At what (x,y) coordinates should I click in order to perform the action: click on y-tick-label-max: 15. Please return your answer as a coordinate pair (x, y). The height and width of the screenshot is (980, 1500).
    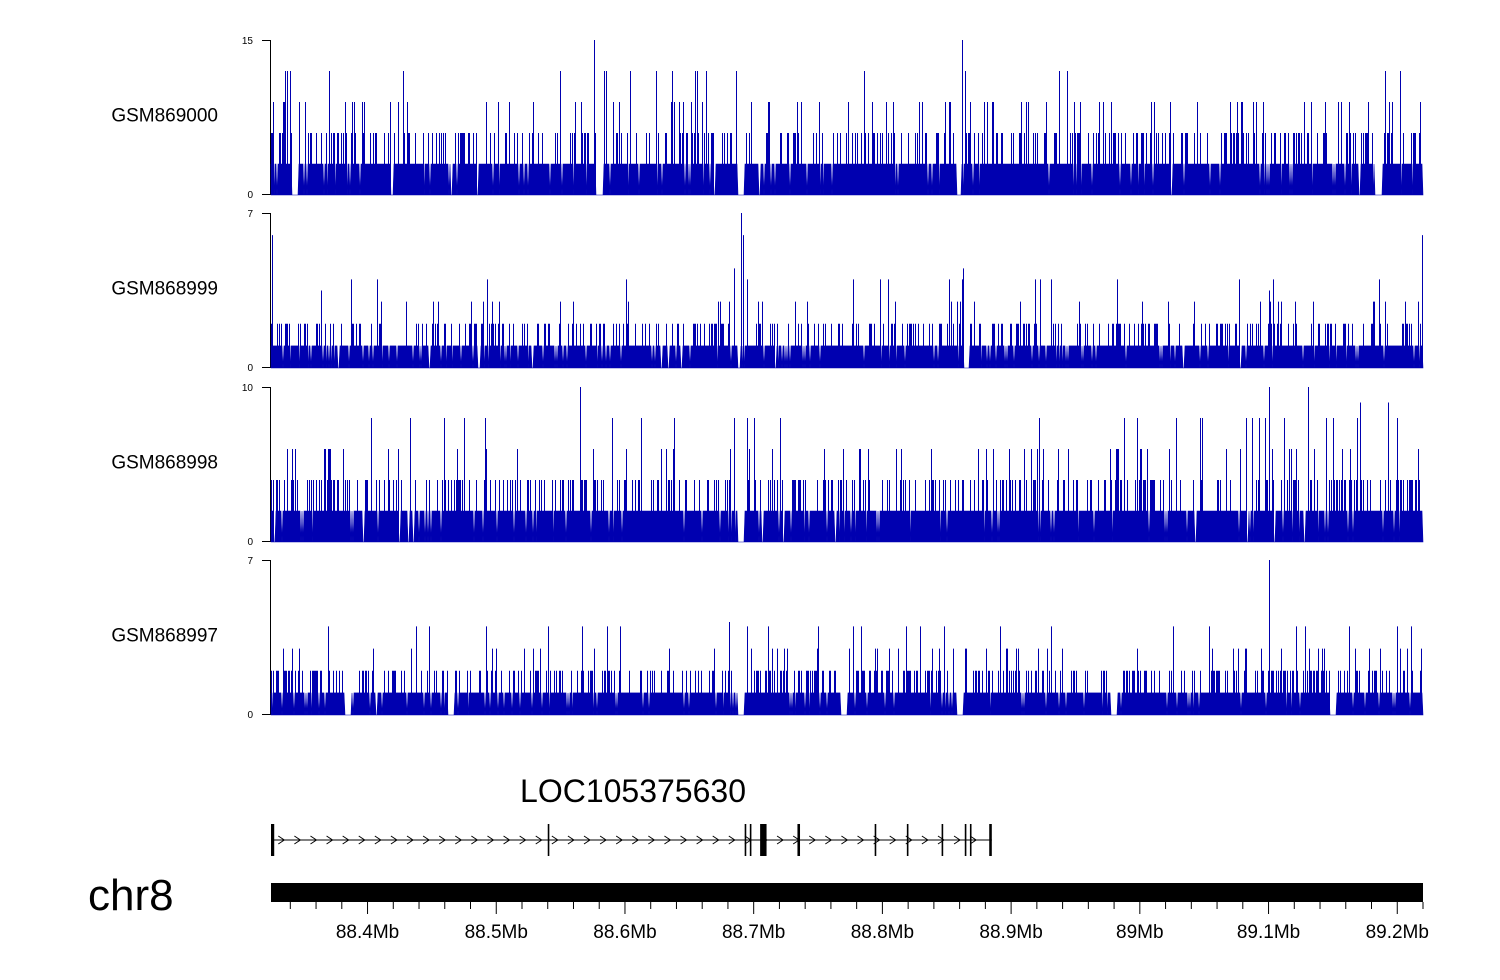
    Looking at the image, I should click on (248, 41).